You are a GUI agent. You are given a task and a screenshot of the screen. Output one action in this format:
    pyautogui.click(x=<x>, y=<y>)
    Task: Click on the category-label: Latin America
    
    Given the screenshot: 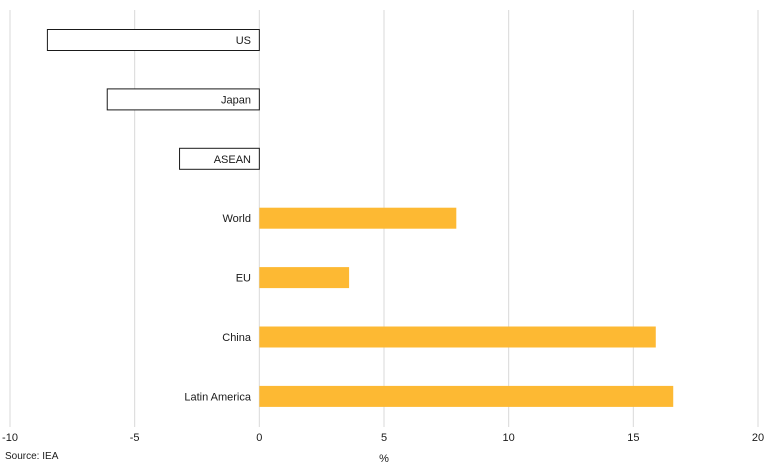 What is the action you would take?
    pyautogui.click(x=218, y=397)
    